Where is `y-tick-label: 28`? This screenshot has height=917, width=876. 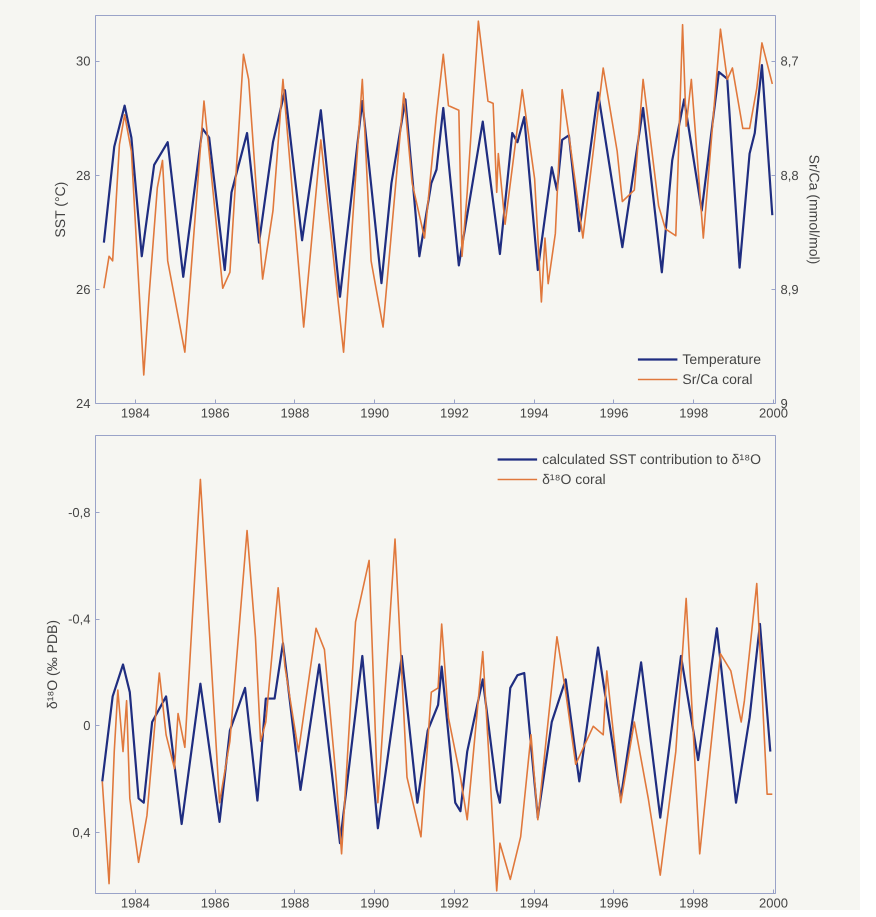
y-tick-label: 28 is located at coordinates (83, 175).